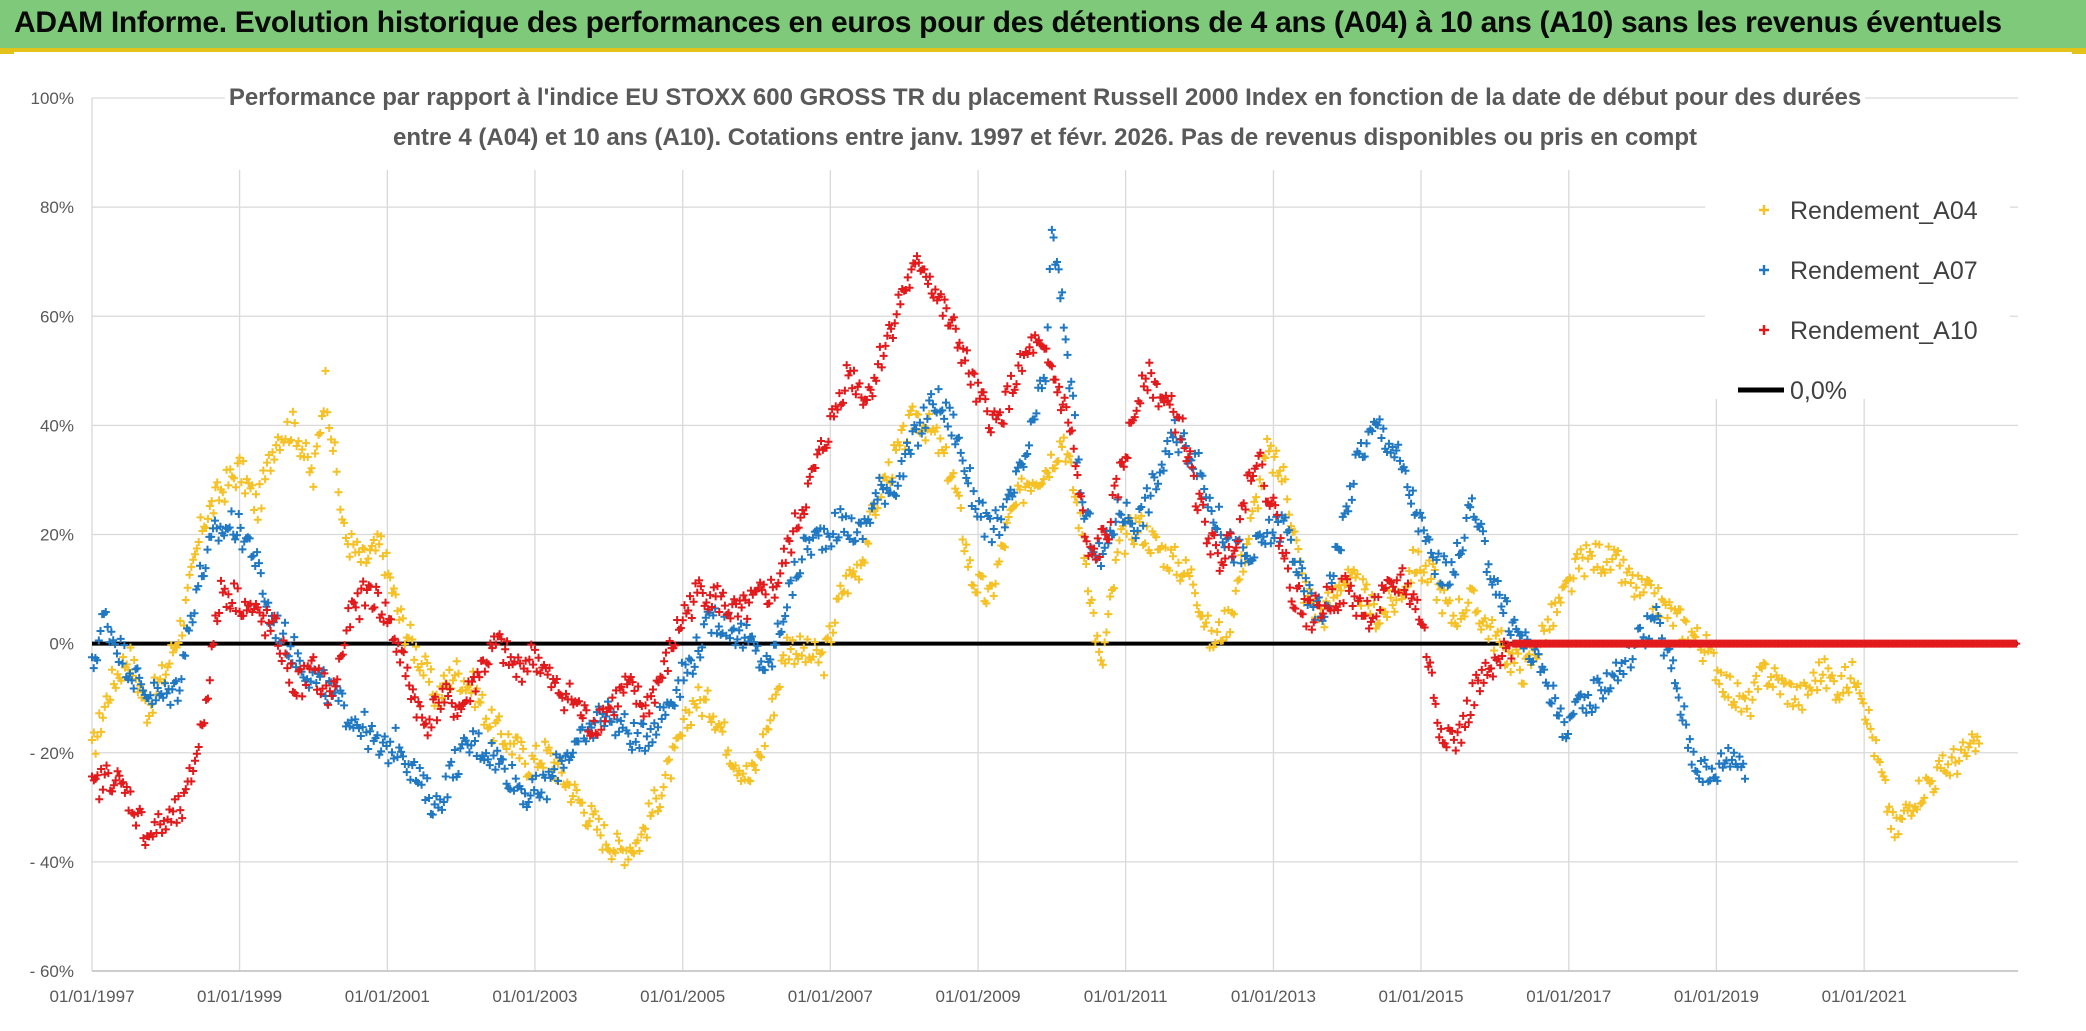  Describe the element at coordinates (57, 316) in the screenshot. I see `y-tick-label: 60%` at that location.